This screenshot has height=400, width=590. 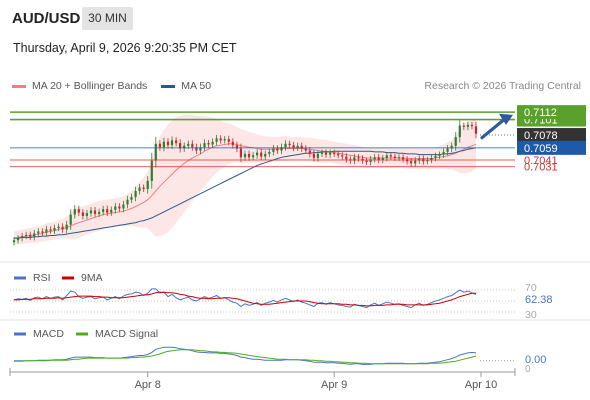 I want to click on time-tick-label: Apr 10, so click(x=481, y=385).